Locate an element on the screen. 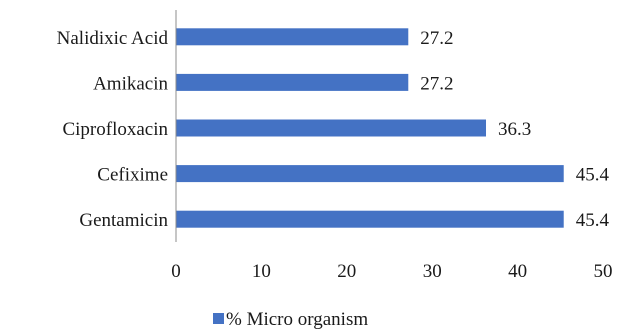  category-label: Amikacin is located at coordinates (130, 83).